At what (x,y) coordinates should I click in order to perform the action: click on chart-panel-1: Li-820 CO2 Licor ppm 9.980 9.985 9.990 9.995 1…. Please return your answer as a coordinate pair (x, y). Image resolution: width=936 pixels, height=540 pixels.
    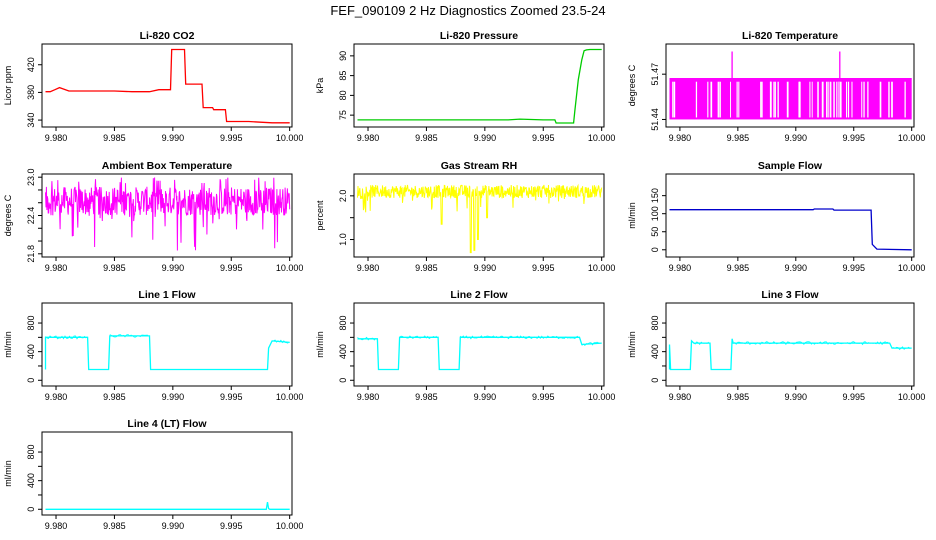
    Looking at the image, I should click on (153, 86).